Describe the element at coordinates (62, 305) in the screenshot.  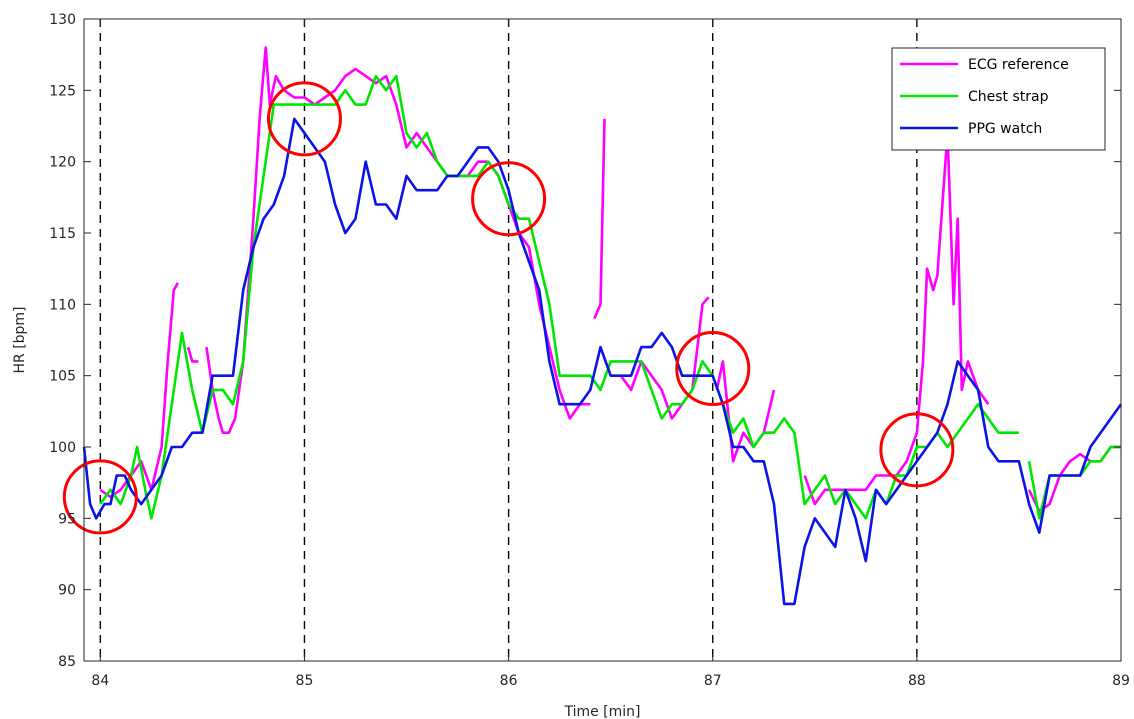
I see `y-tick-label: 110` at that location.